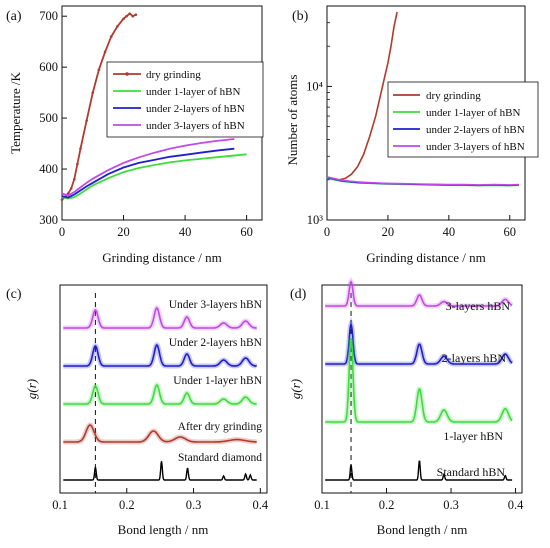 The height and width of the screenshot is (548, 550). Describe the element at coordinates (163, 529) in the screenshot. I see `panel-c-xlabel: Bond length / nm` at that location.